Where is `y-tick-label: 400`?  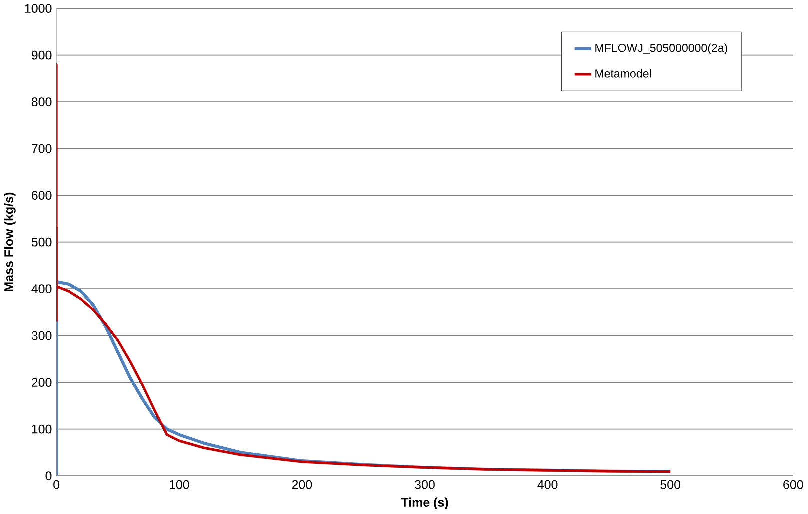 y-tick-label: 400 is located at coordinates (42, 289).